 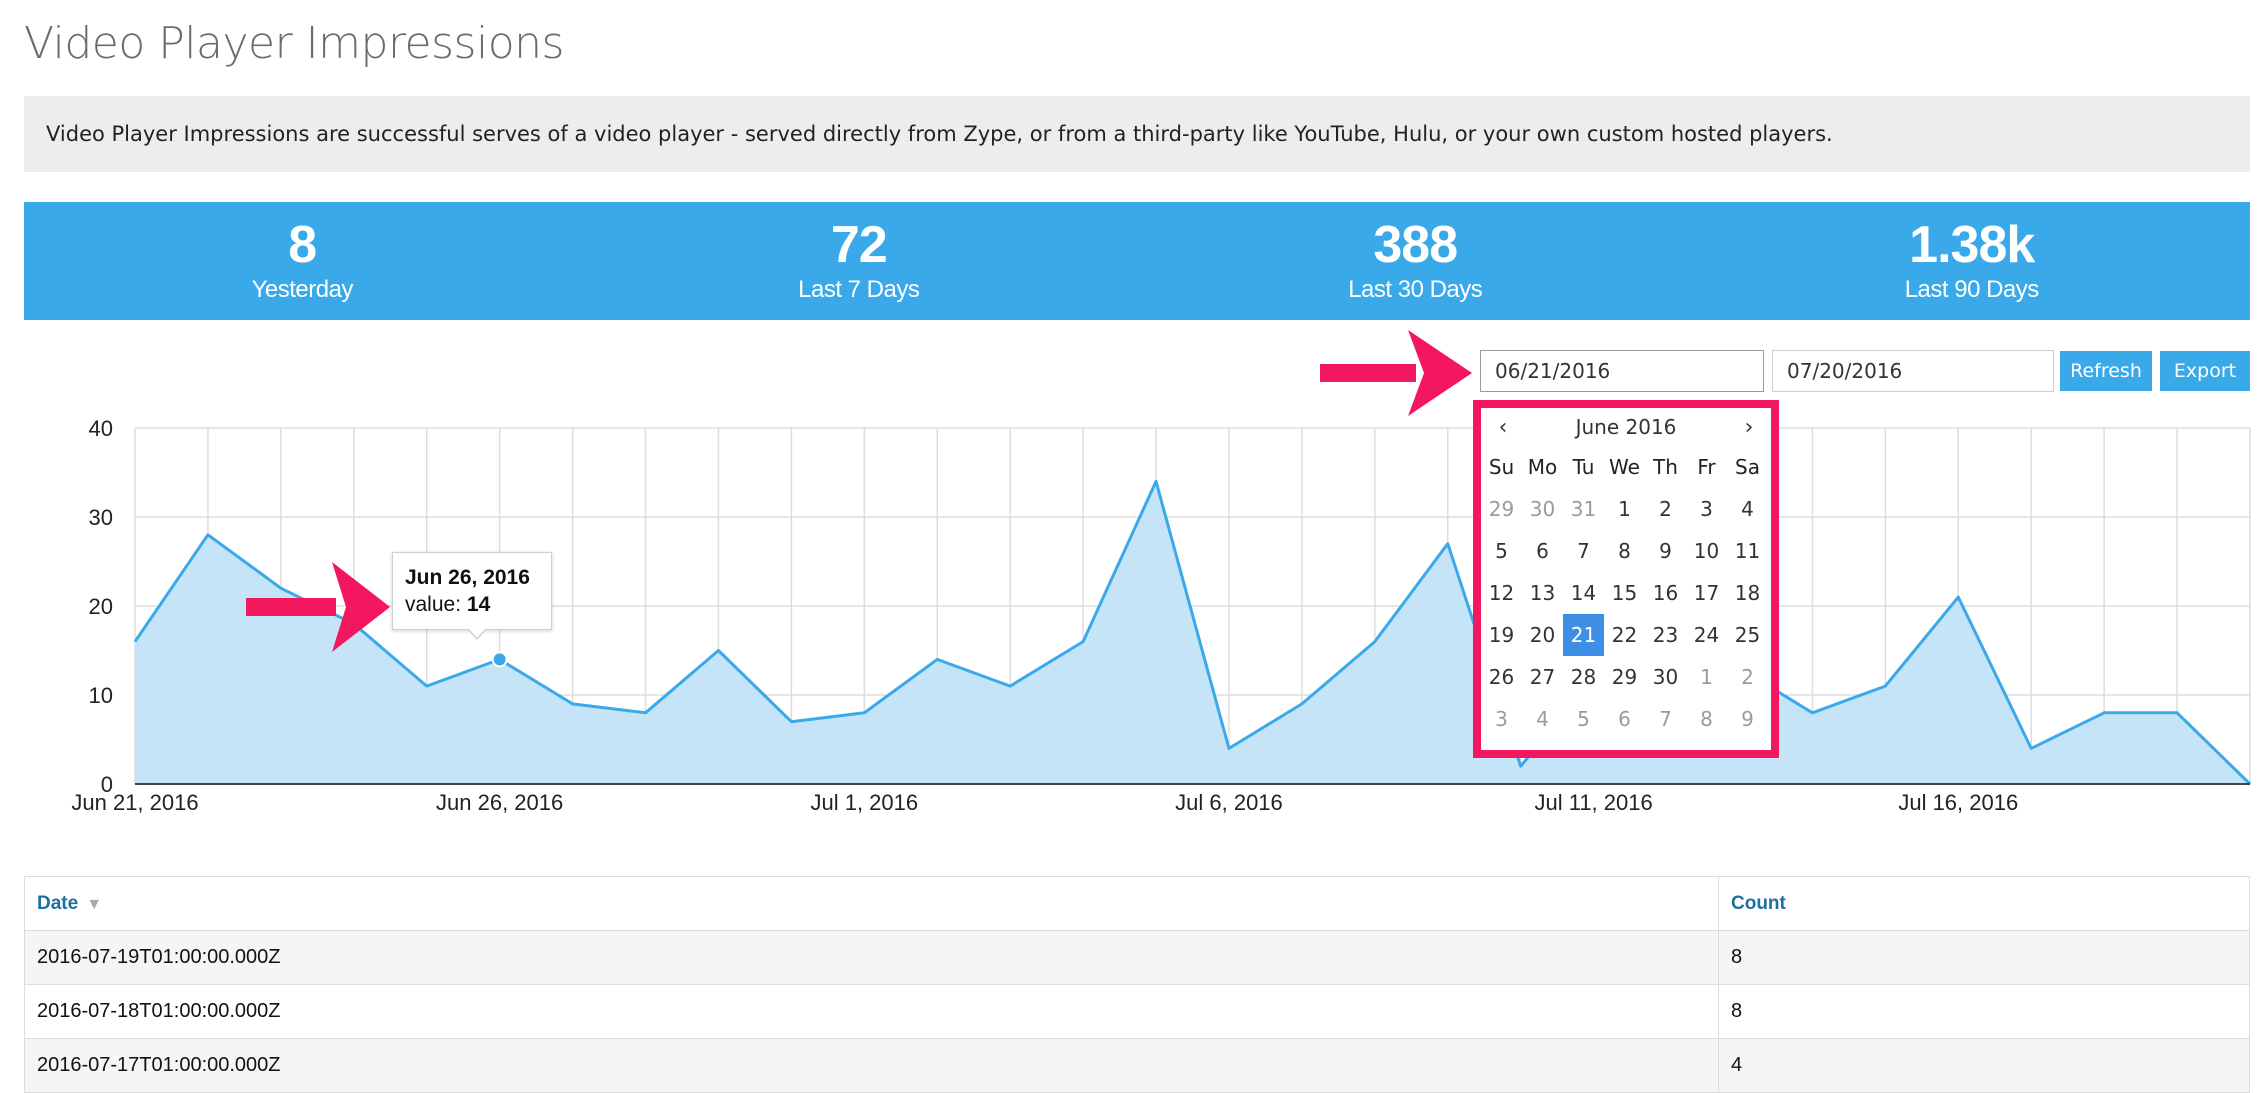 What do you see at coordinates (1137, 1012) in the screenshot?
I see `table-row: 2016-07-18T01:00:00.000Z 8` at bounding box center [1137, 1012].